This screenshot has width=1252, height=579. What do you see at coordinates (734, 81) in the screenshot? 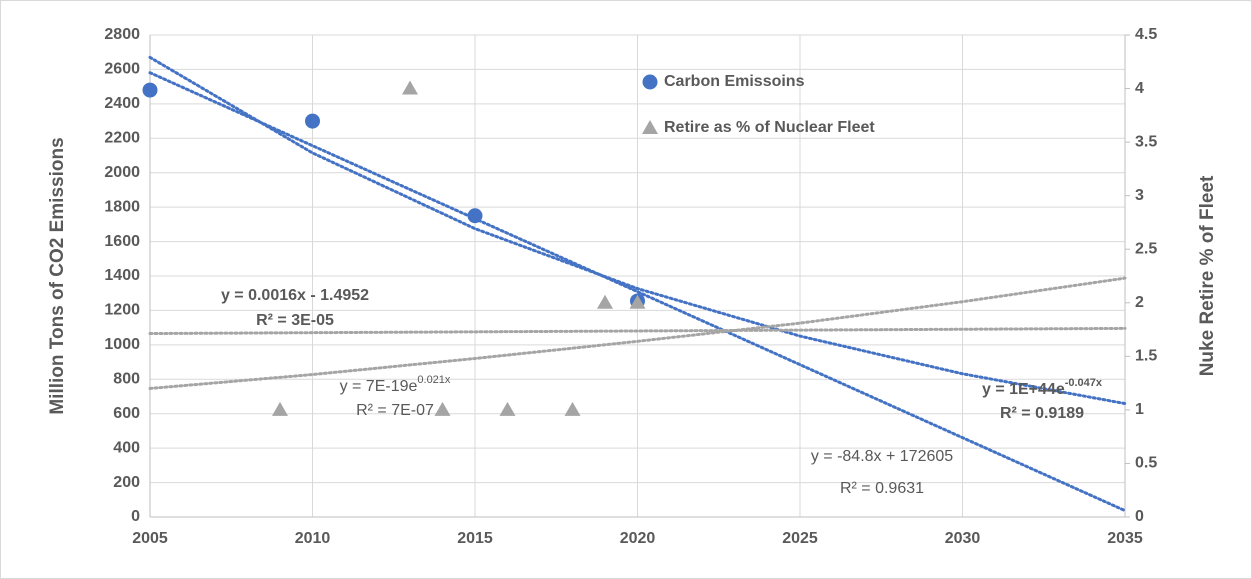
I see `legend-label: Carbon Emissoins` at bounding box center [734, 81].